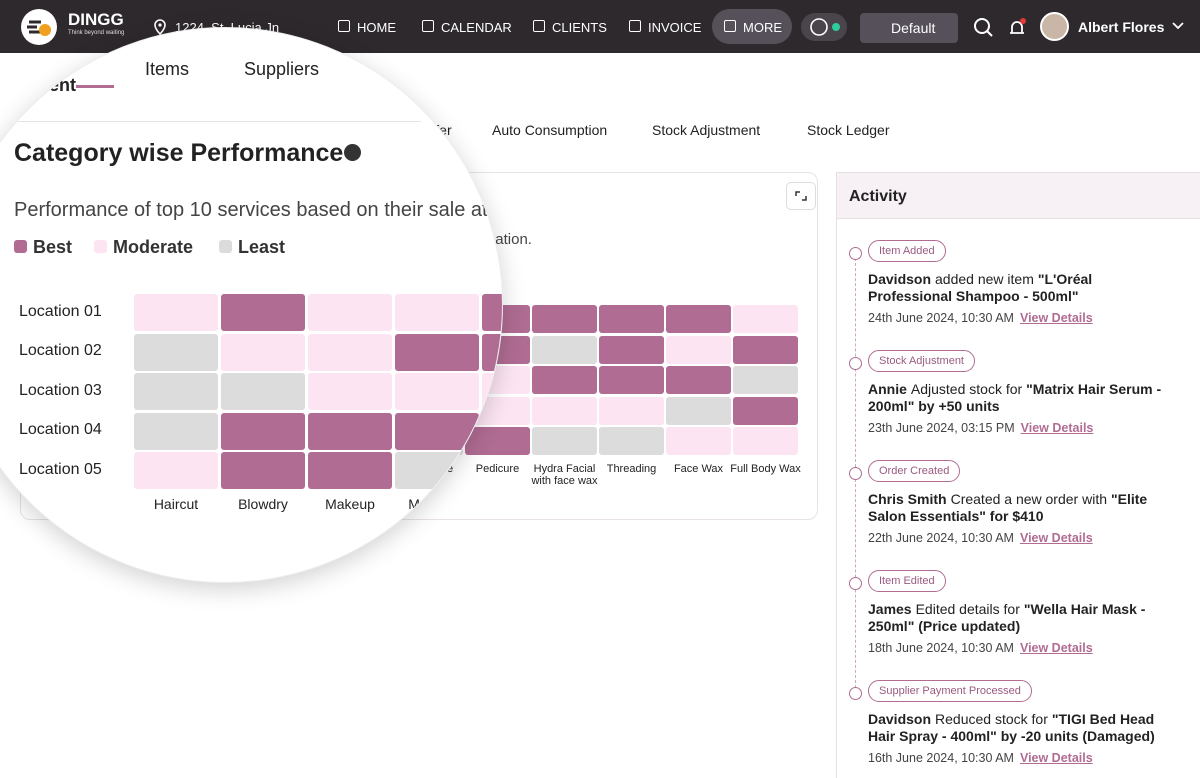 Image resolution: width=1200 pixels, height=778 pixels. What do you see at coordinates (167, 69) in the screenshot?
I see `tab: Items` at bounding box center [167, 69].